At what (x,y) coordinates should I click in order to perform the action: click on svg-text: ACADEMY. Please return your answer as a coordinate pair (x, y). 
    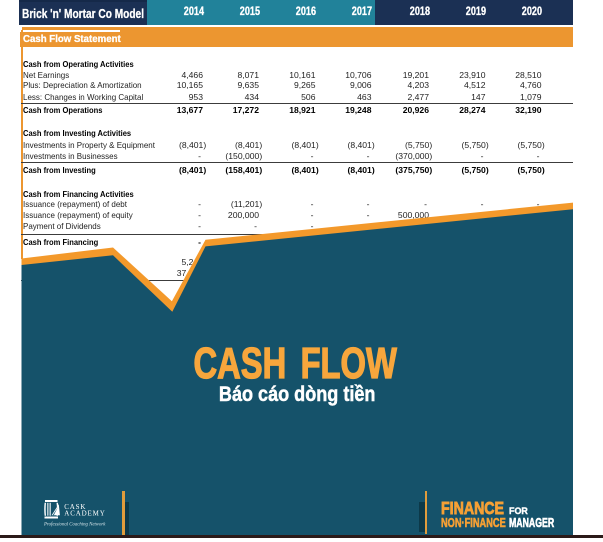
    Looking at the image, I should click on (84, 514).